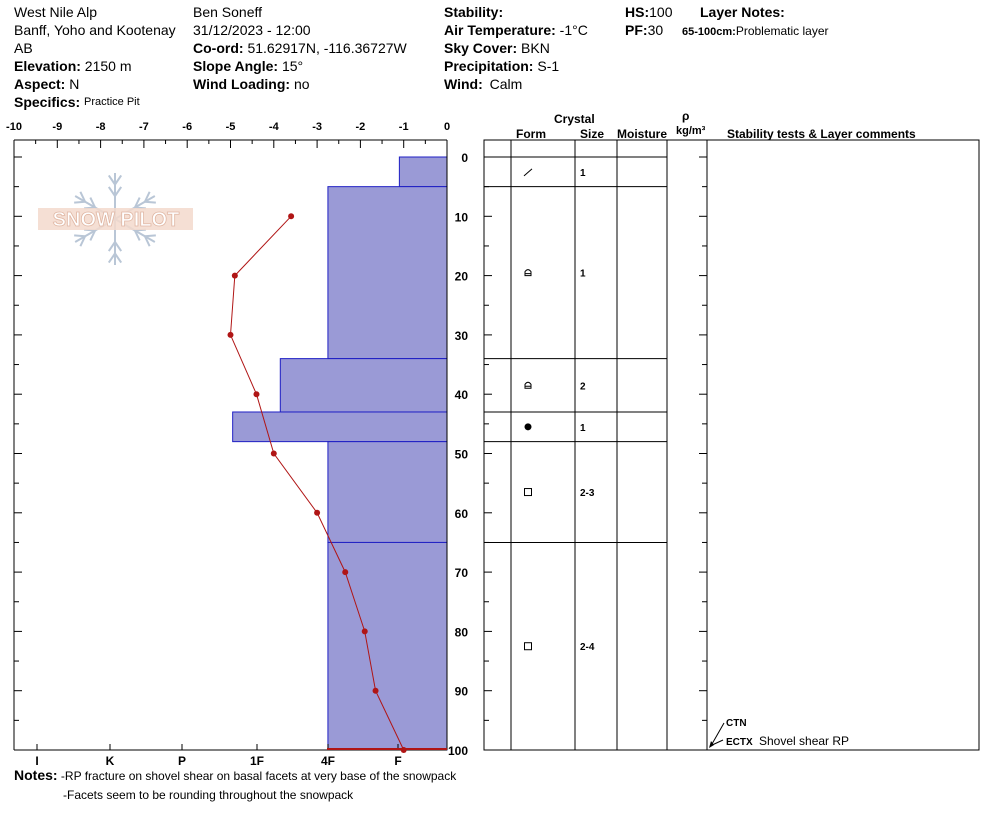 This screenshot has height=840, width=994. I want to click on depth-tick-label: 0, so click(464, 158).